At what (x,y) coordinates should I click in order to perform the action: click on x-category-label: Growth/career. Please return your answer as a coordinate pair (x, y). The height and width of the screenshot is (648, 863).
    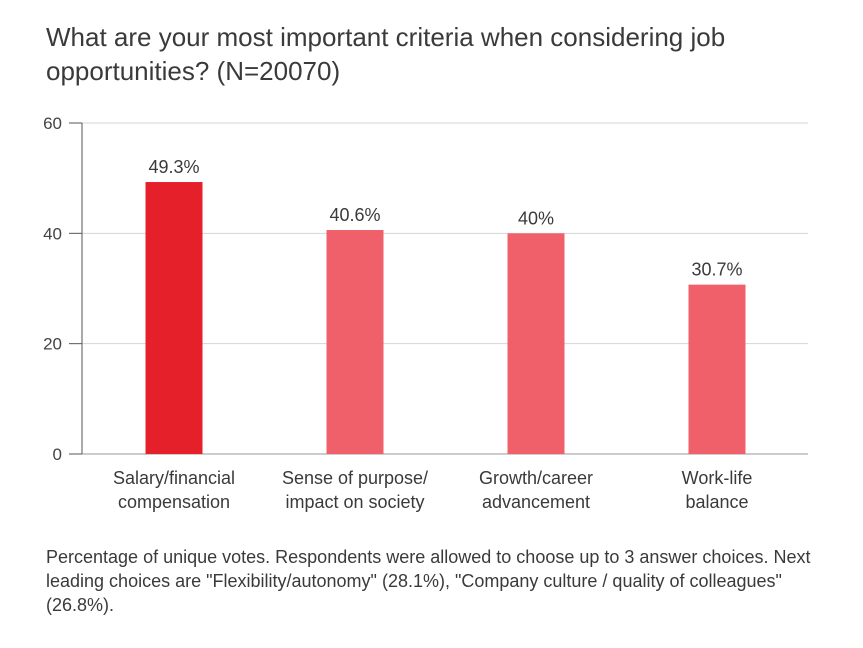
    Looking at the image, I should click on (536, 478).